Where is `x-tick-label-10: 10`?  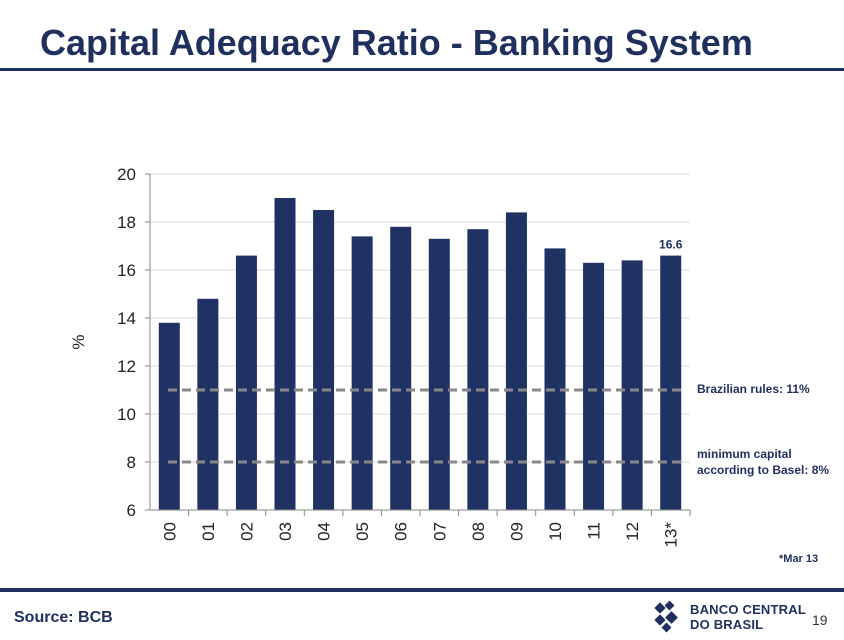 x-tick-label-10: 10 is located at coordinates (555, 531).